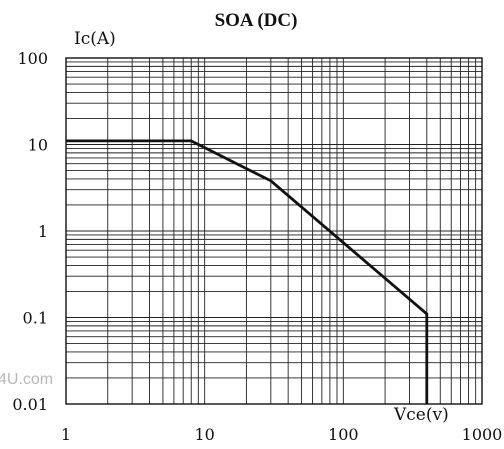  Describe the element at coordinates (43, 231) in the screenshot. I see `y-tick-label: 1` at that location.